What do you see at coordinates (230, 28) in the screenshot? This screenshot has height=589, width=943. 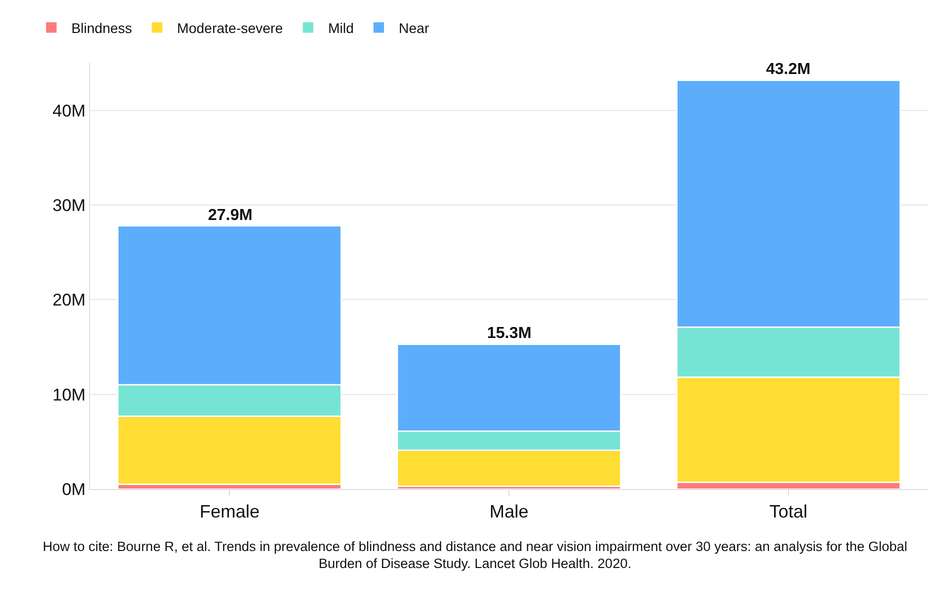 I see `legend-label: Moderate-severe` at bounding box center [230, 28].